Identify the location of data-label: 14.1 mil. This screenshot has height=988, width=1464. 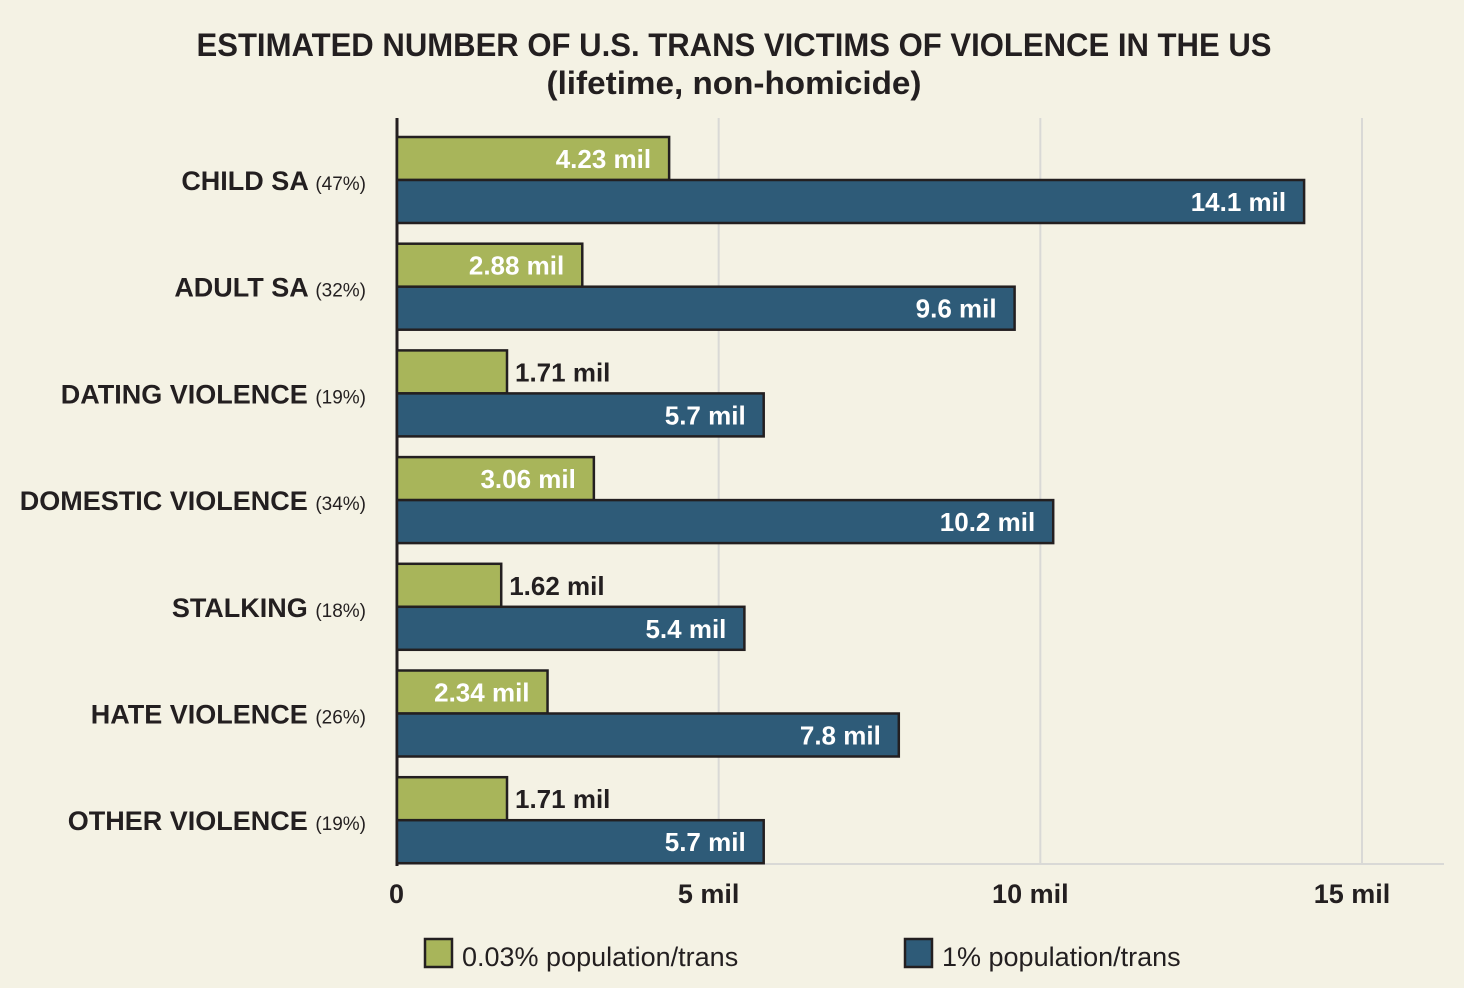
(1238, 202).